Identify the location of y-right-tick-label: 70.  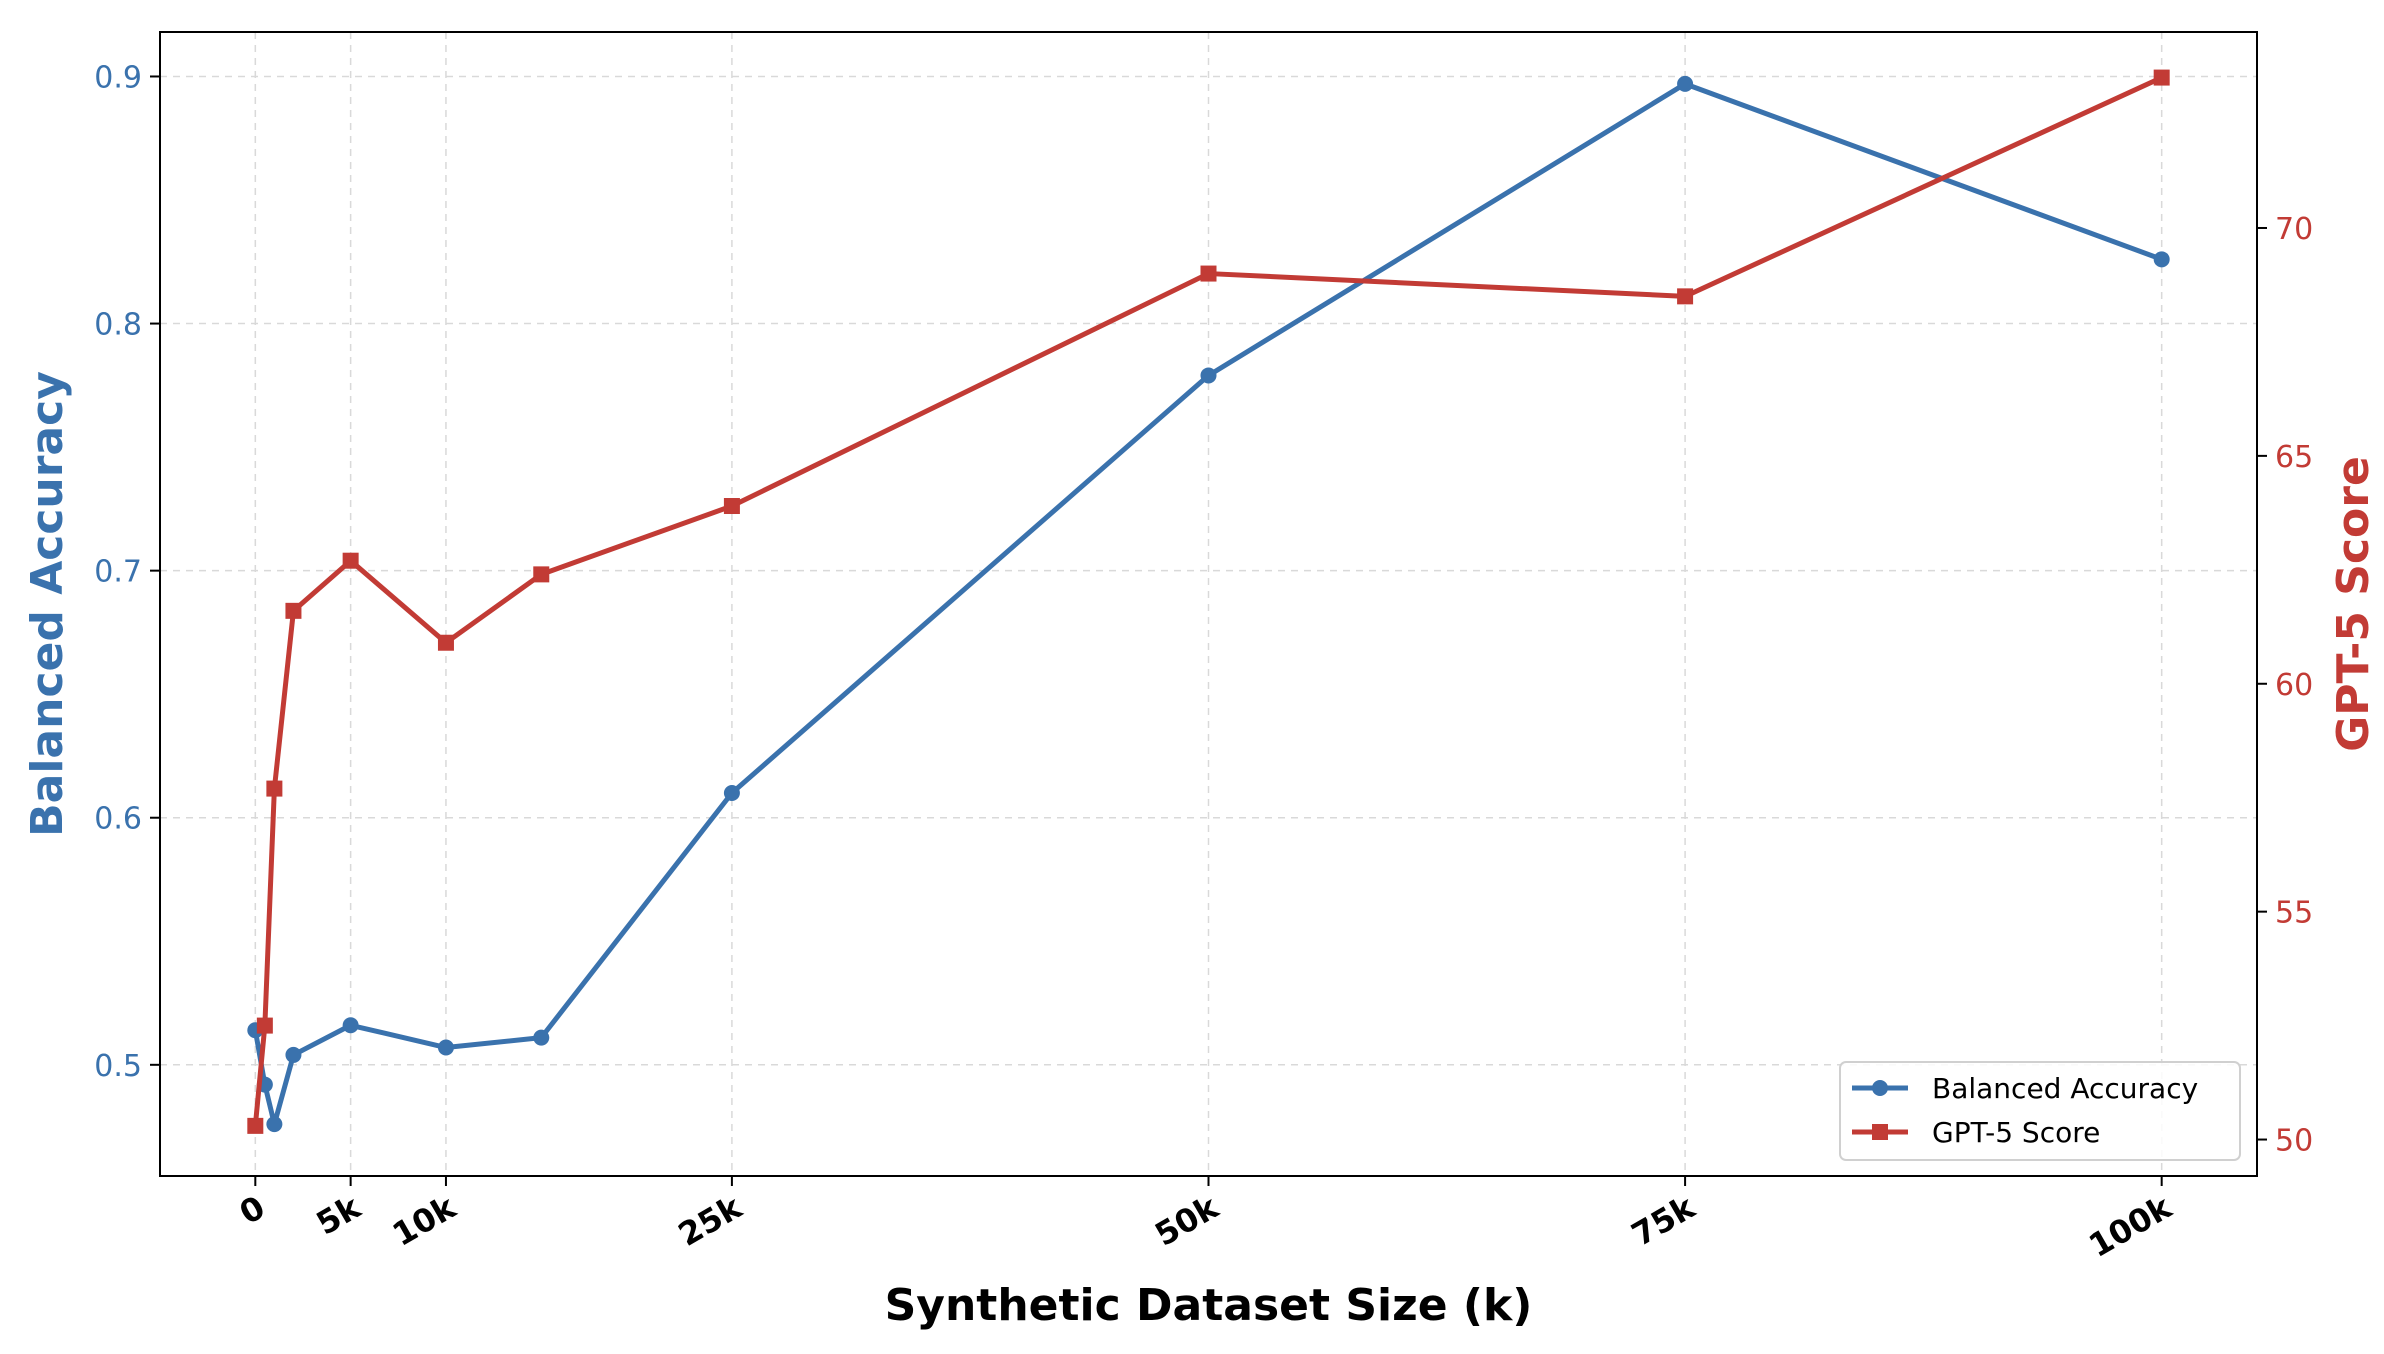
(2294, 229).